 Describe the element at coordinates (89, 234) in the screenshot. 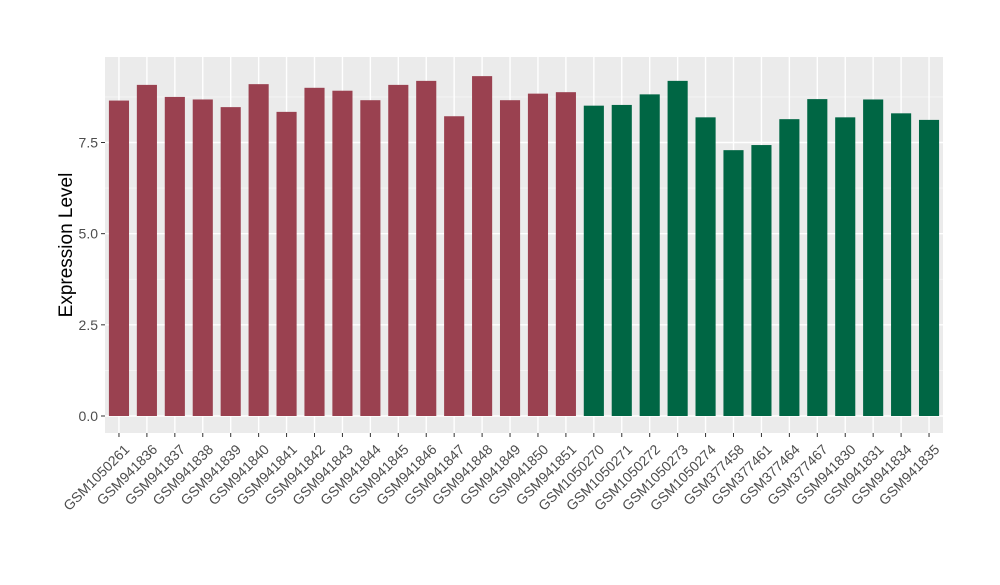

I see `y-tick-label: 5.0` at that location.